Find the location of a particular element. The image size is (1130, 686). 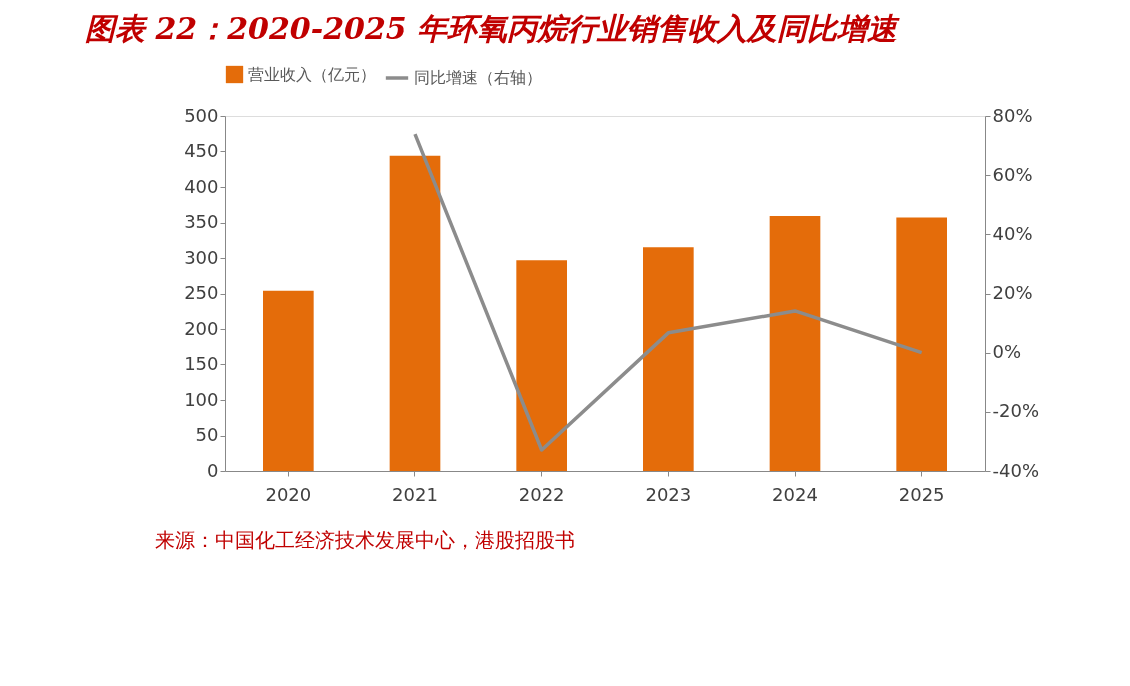

y2-tick-label: 60% is located at coordinates (1012, 174).